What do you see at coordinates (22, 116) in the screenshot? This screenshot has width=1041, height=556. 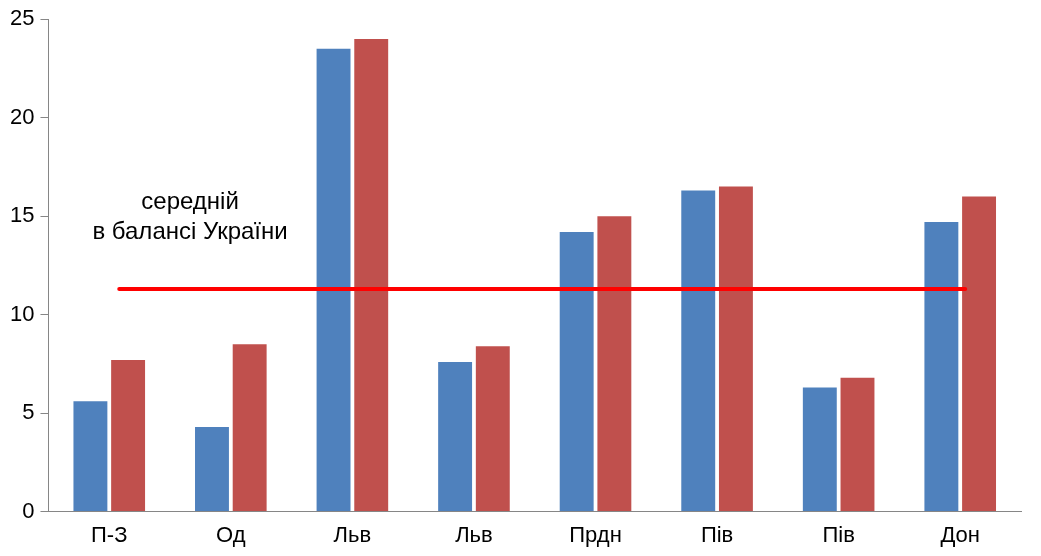 I see `y-tick-label: 20` at bounding box center [22, 116].